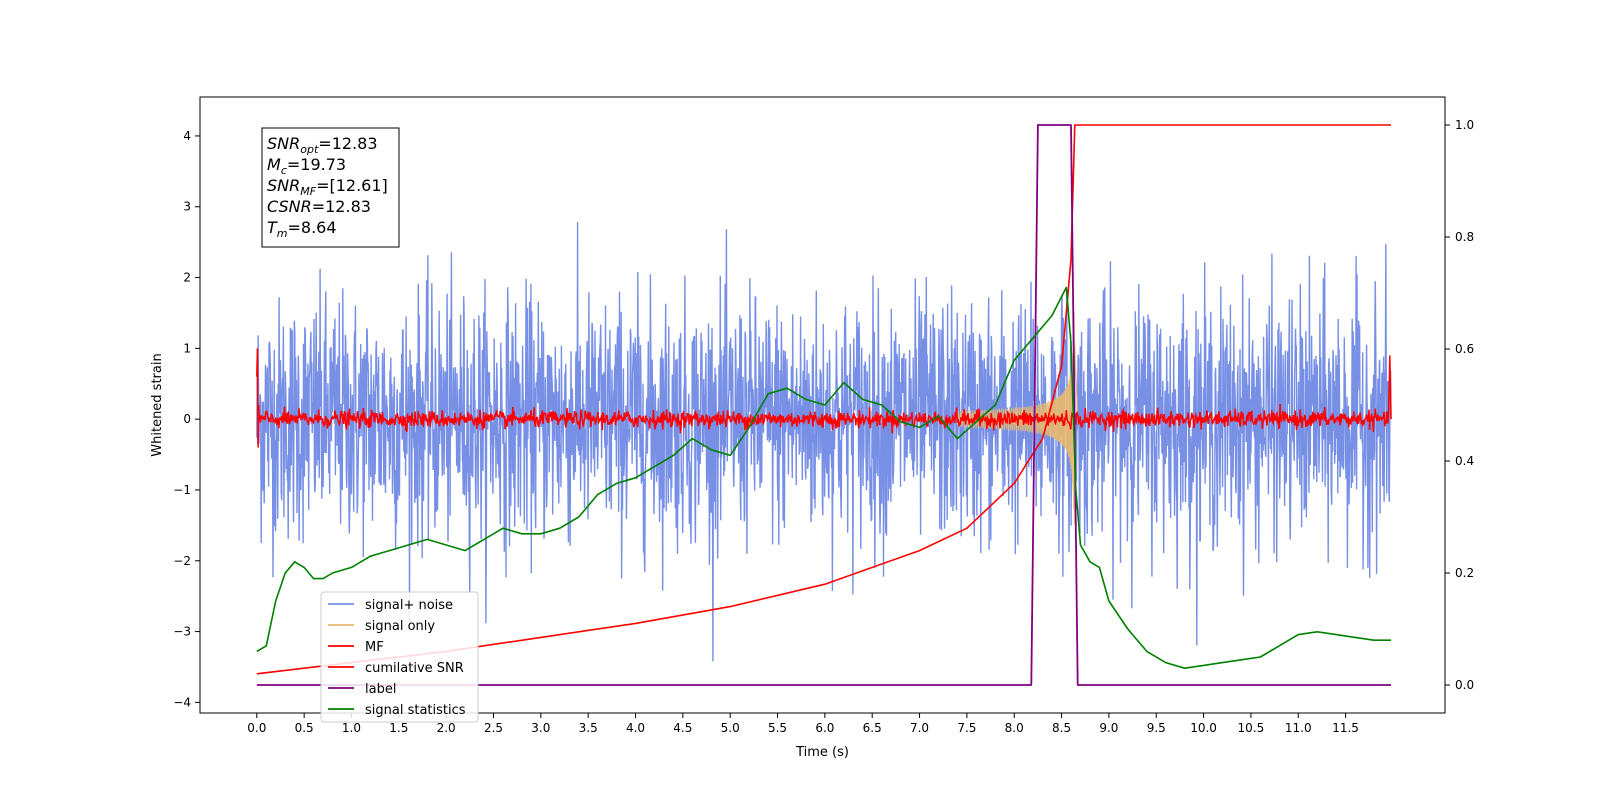 The image size is (1600, 800). Describe the element at coordinates (1464, 461) in the screenshot. I see `y2-tick-label: 0.4` at that location.